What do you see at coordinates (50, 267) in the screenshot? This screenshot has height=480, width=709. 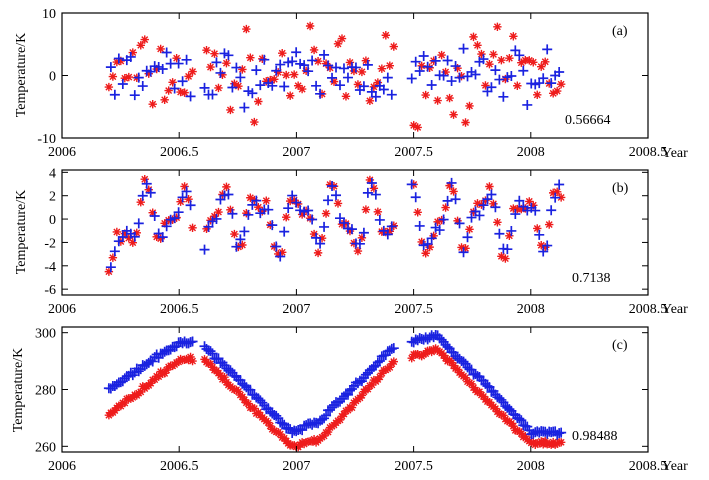 I see `y-tick-label: -4` at bounding box center [50, 267].